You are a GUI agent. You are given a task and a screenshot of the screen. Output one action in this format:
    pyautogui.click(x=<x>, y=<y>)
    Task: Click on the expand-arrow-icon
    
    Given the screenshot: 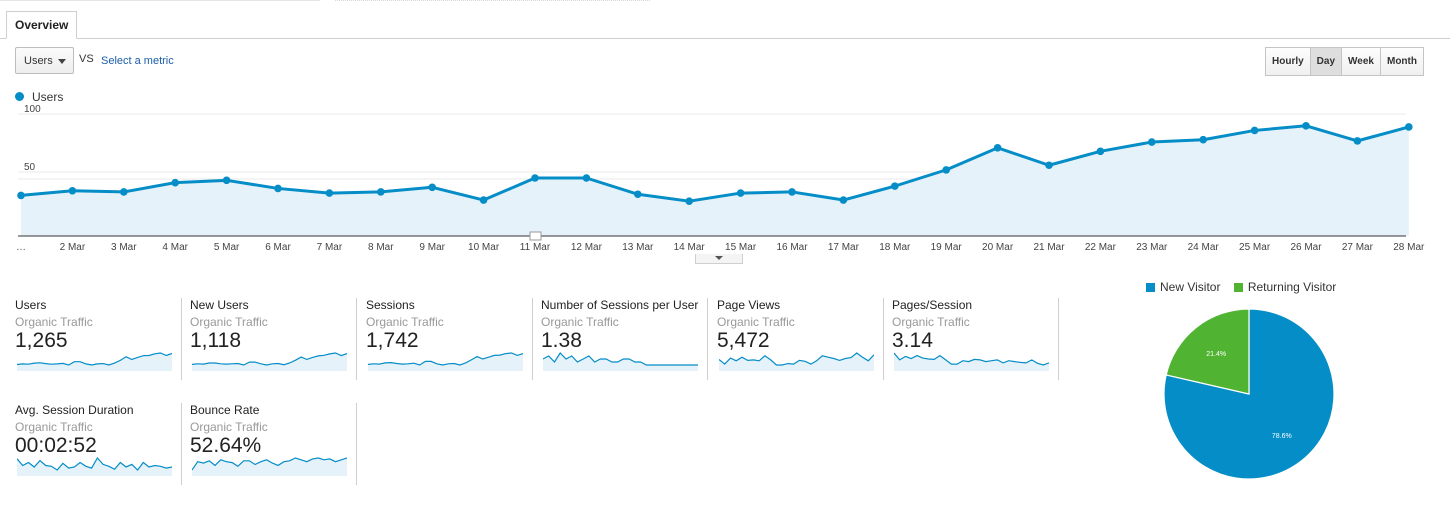 What is the action you would take?
    pyautogui.click(x=719, y=258)
    